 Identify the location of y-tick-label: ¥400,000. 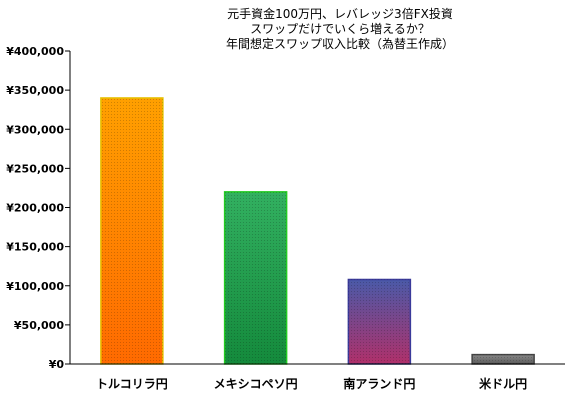
(35, 51).